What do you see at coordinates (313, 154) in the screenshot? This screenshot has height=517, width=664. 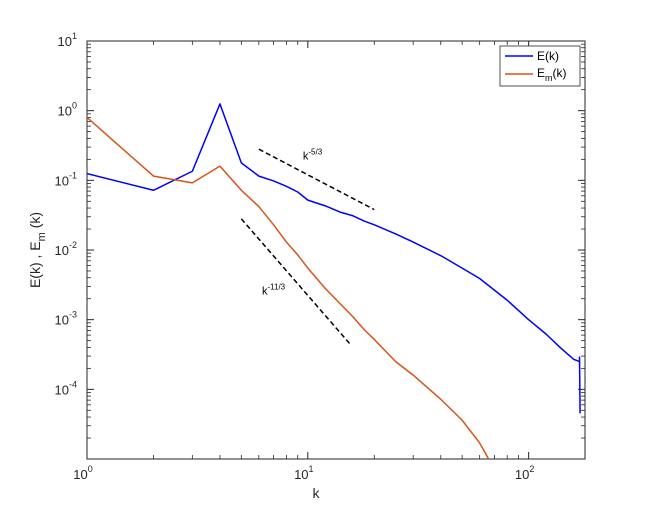 I see `ref-label-slope-5-3: k-5/3` at bounding box center [313, 154].